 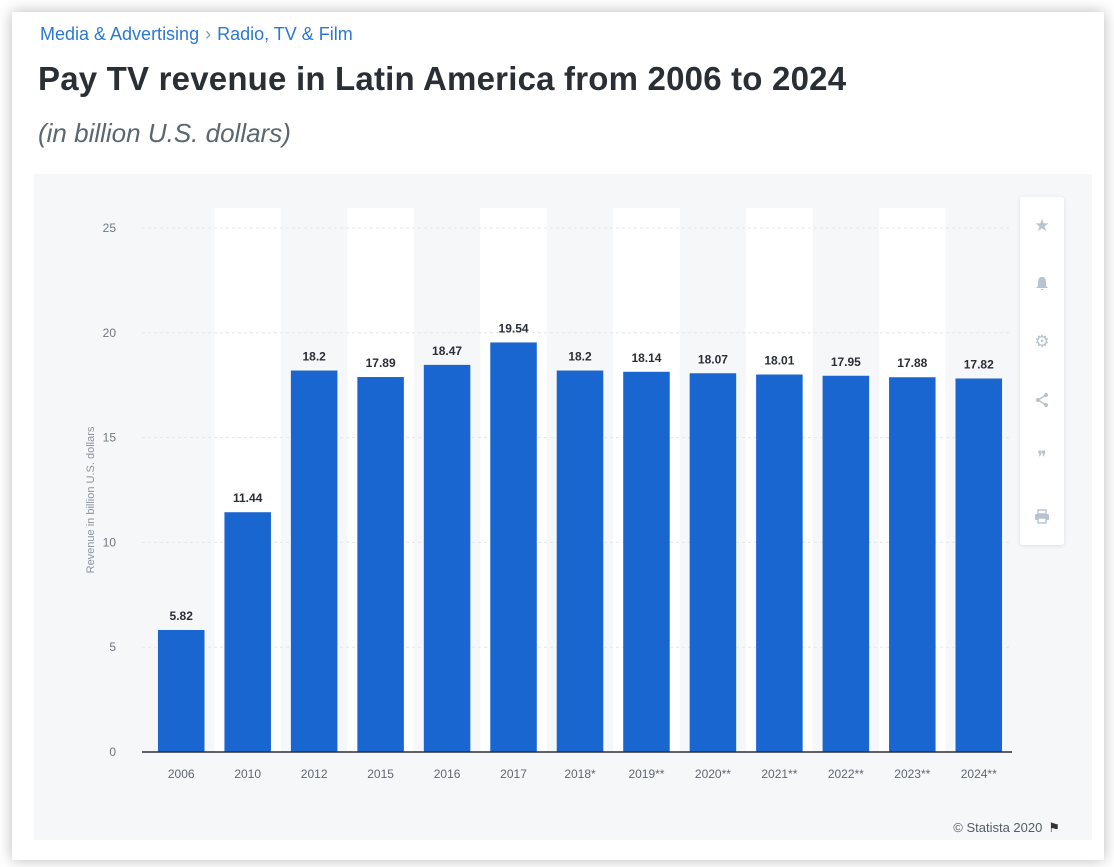 I want to click on bar-2023, so click(x=912, y=564).